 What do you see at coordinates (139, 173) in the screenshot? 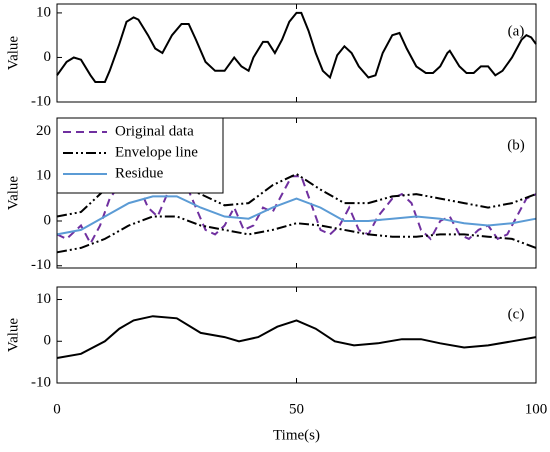
I see `legend-label: Residue` at bounding box center [139, 173].